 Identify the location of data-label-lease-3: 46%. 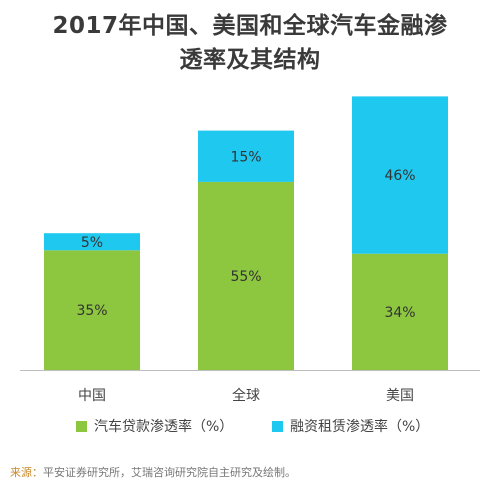
(399, 176).